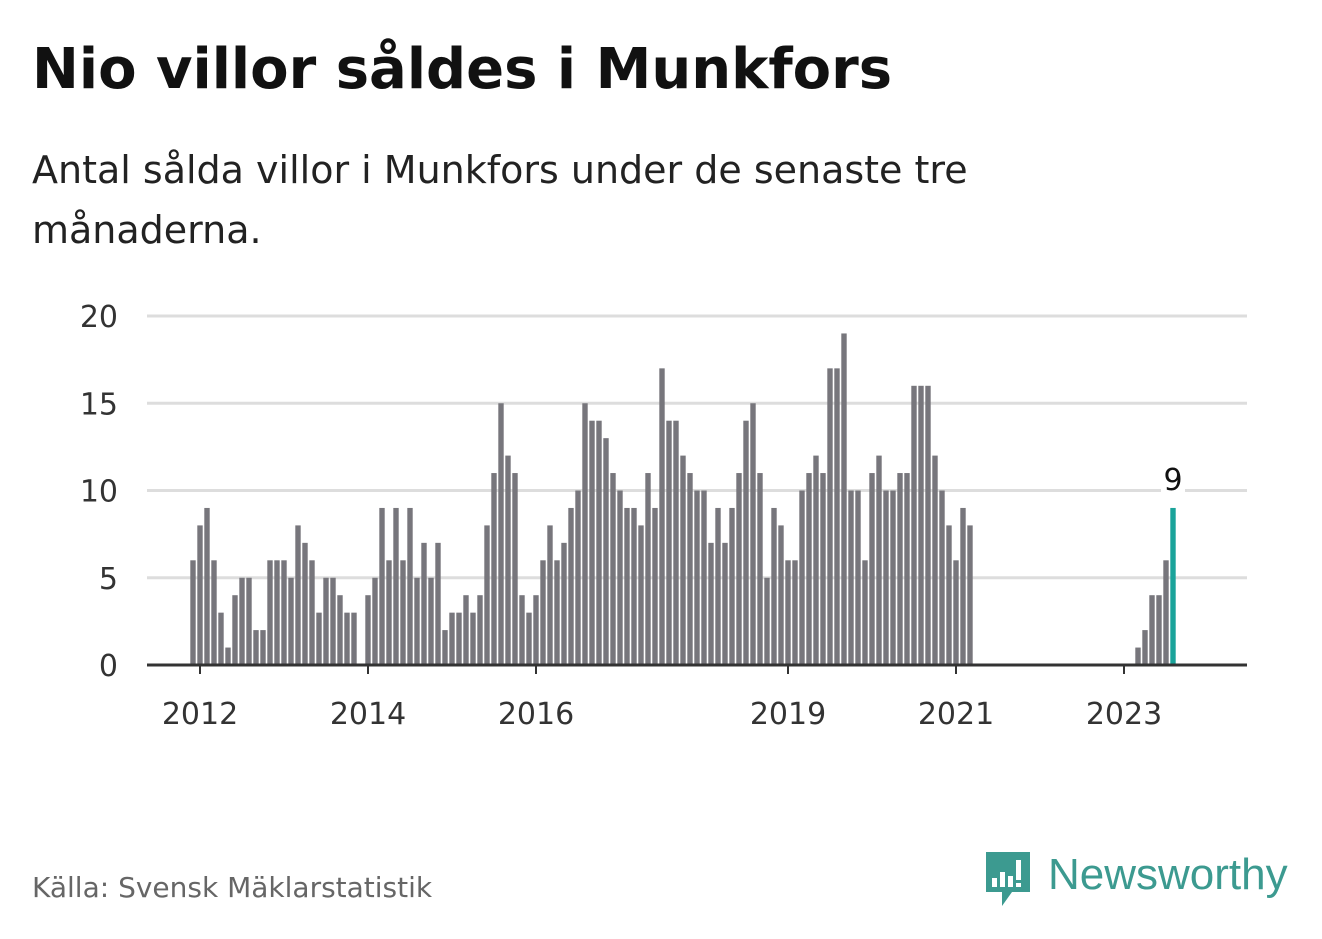  What do you see at coordinates (788, 714) in the screenshot?
I see `x-tick-label: 2019` at bounding box center [788, 714].